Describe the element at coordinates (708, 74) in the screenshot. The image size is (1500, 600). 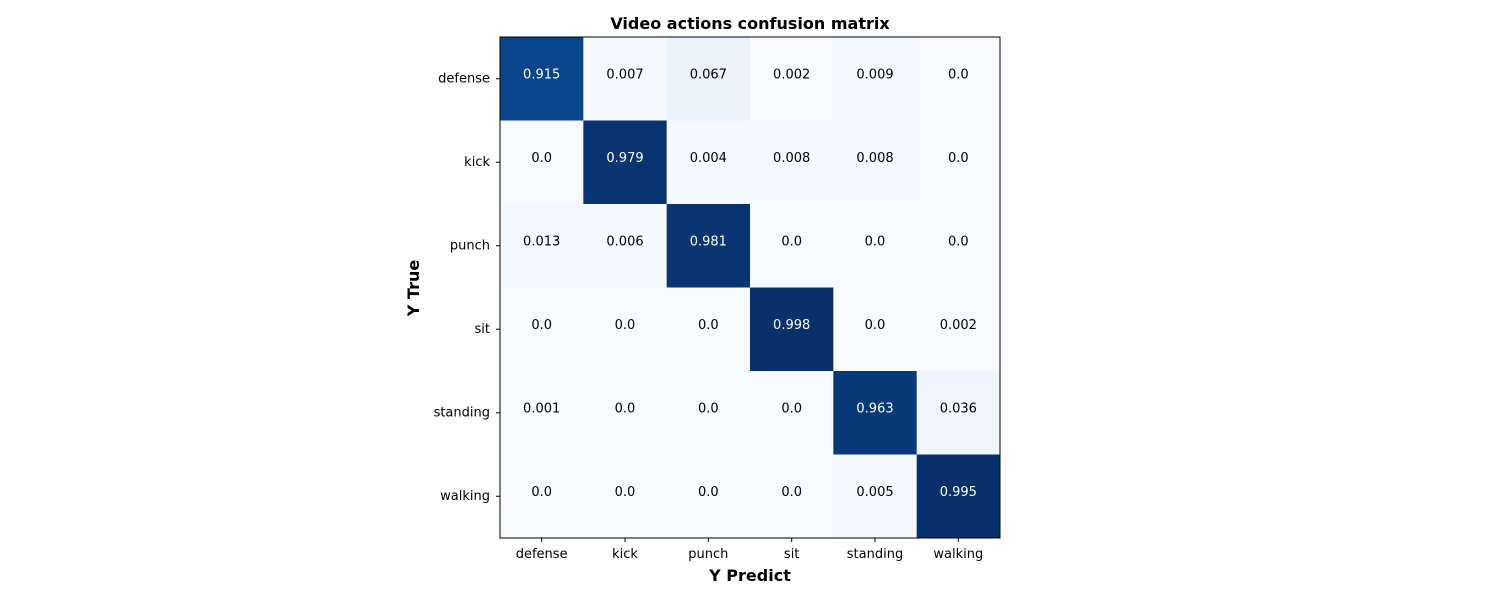
I see `cell-value-label: 0.067` at that location.